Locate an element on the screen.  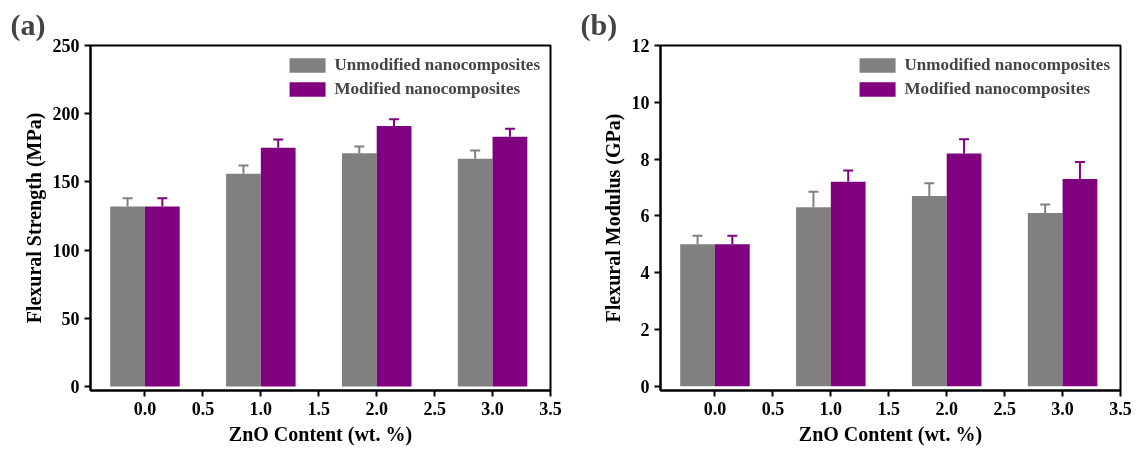
y-tick-label: 6 is located at coordinates (645, 216).